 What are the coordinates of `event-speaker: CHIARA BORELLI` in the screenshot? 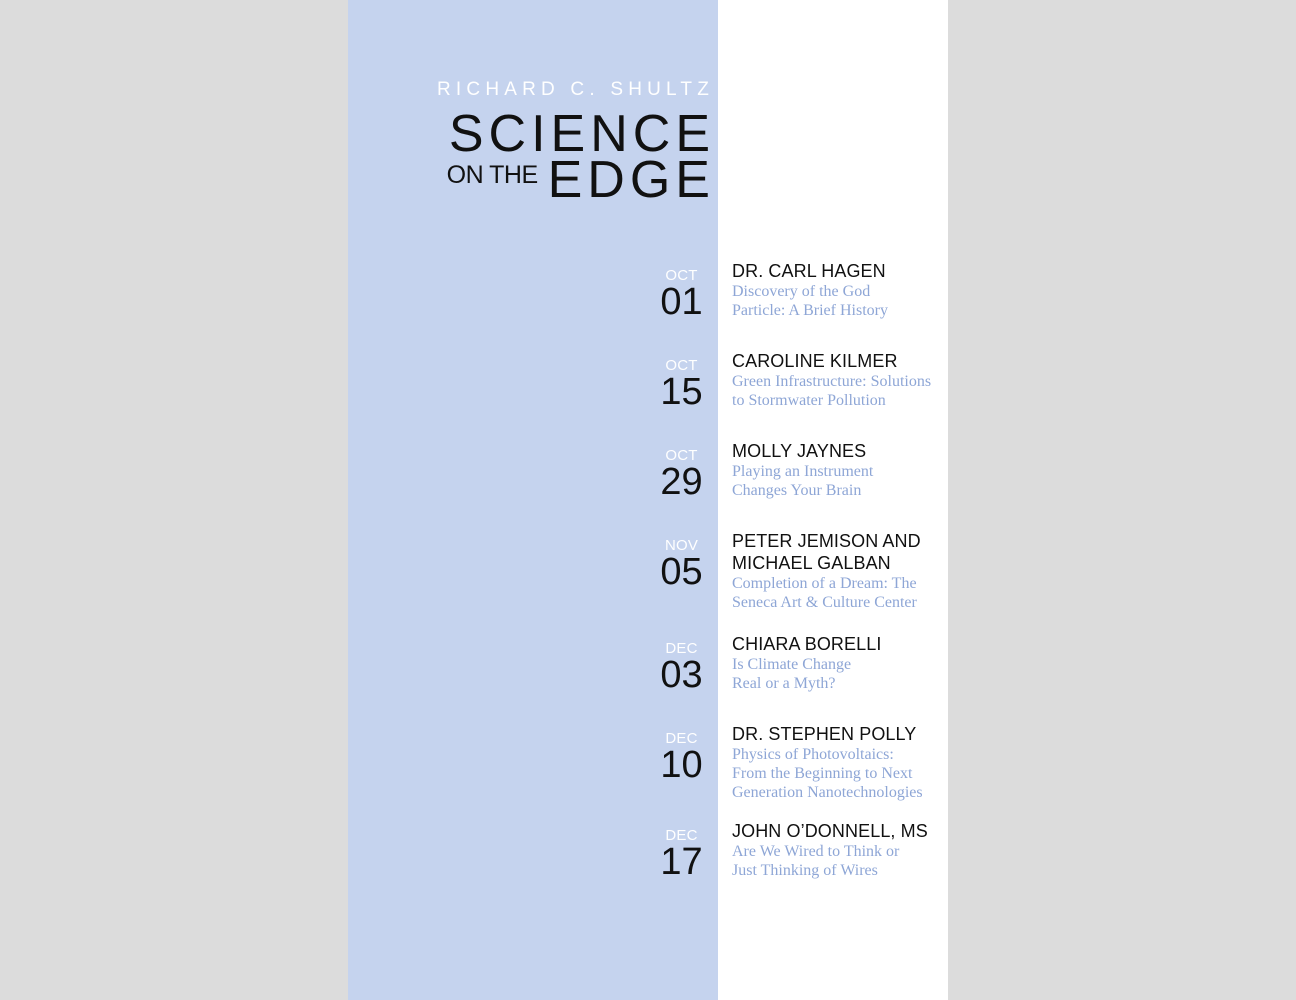 It's located at (807, 644).